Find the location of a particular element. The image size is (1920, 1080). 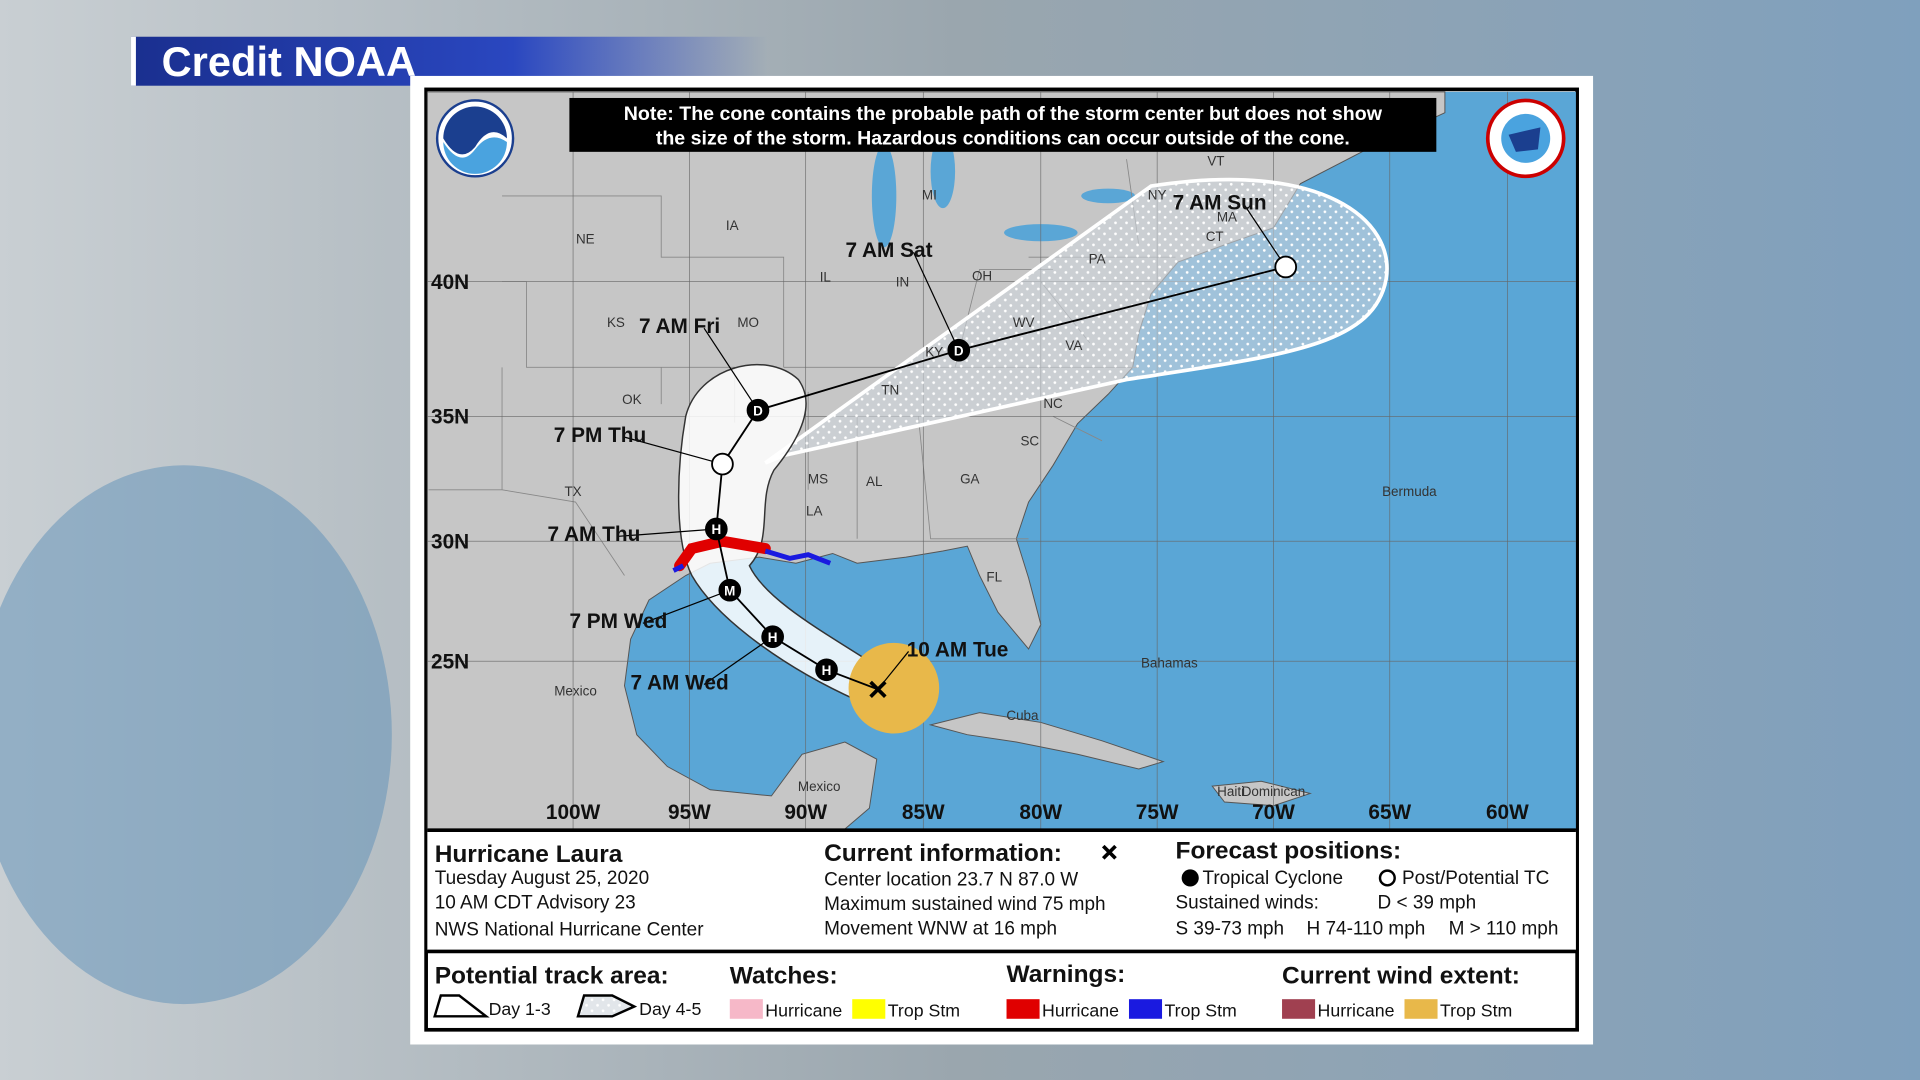

info-text: 10 AM CDT Advisory 23 is located at coordinates (535, 903).